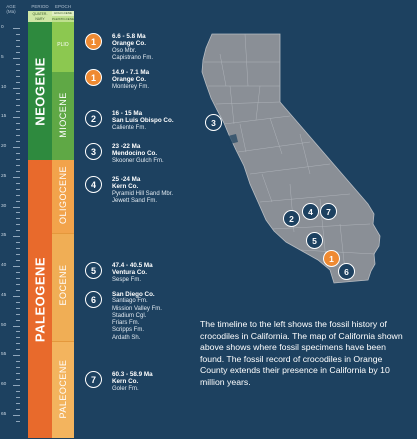 This screenshot has height=439, width=417. What do you see at coordinates (138, 160) in the screenshot?
I see `entry-formation: Skooner Gulch Fm.` at bounding box center [138, 160].